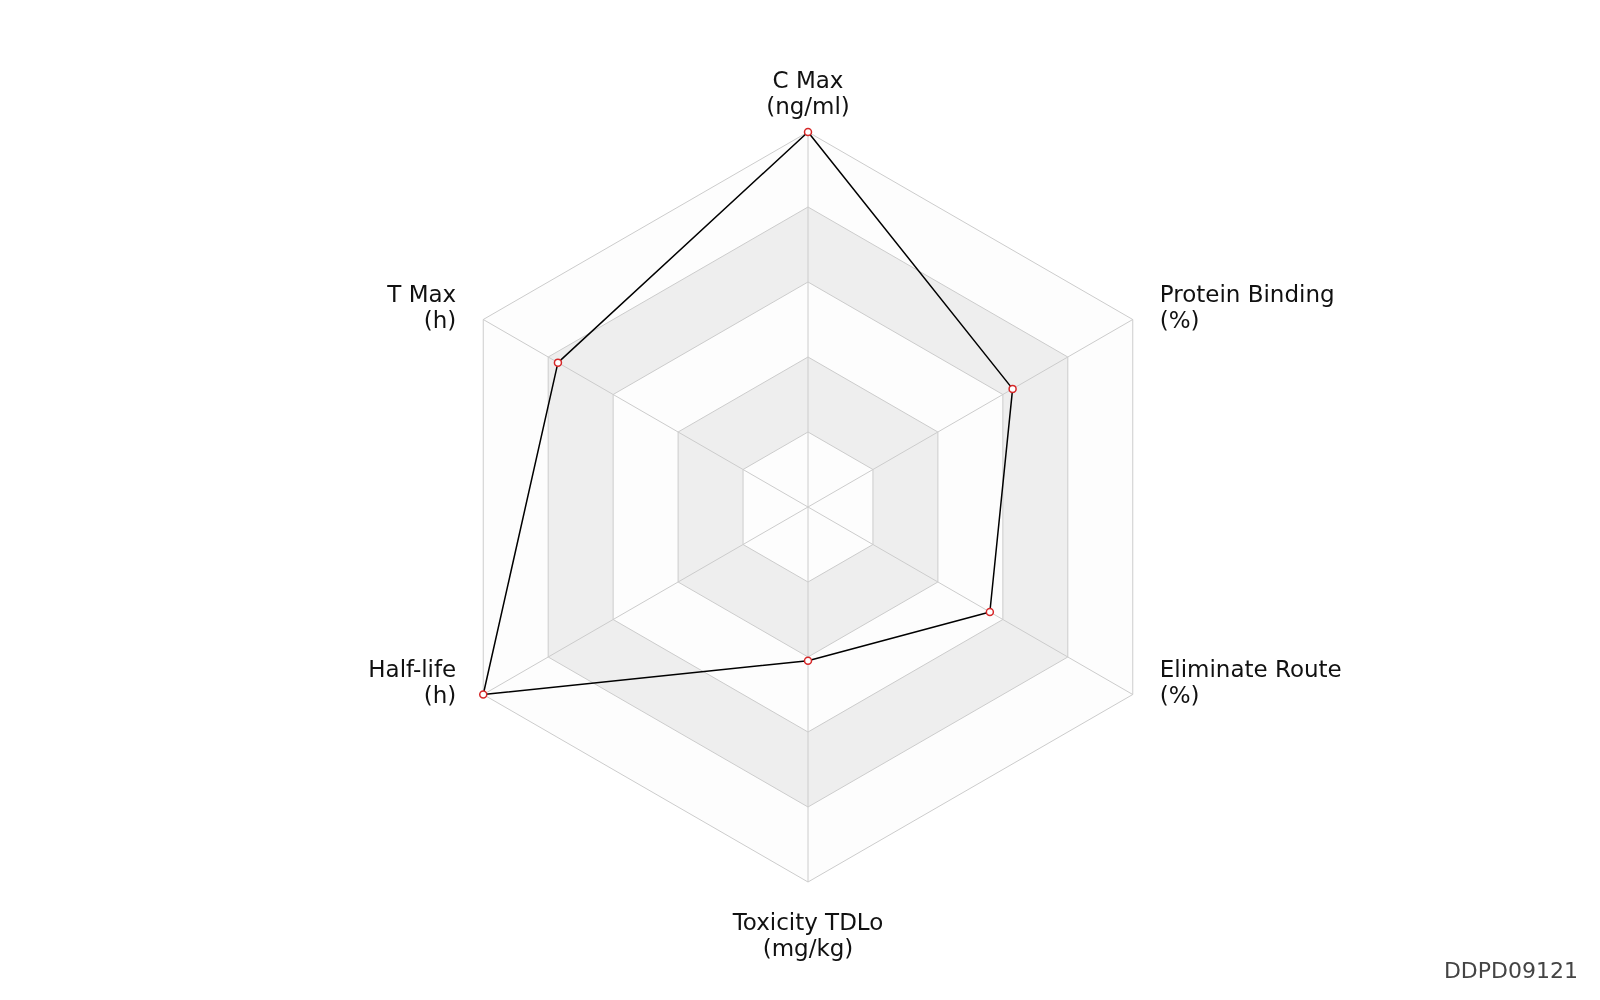 Image resolution: width=1600 pixels, height=1000 pixels. Describe the element at coordinates (1250, 681) in the screenshot. I see `spoke-label: Eliminate Route (%)` at that location.